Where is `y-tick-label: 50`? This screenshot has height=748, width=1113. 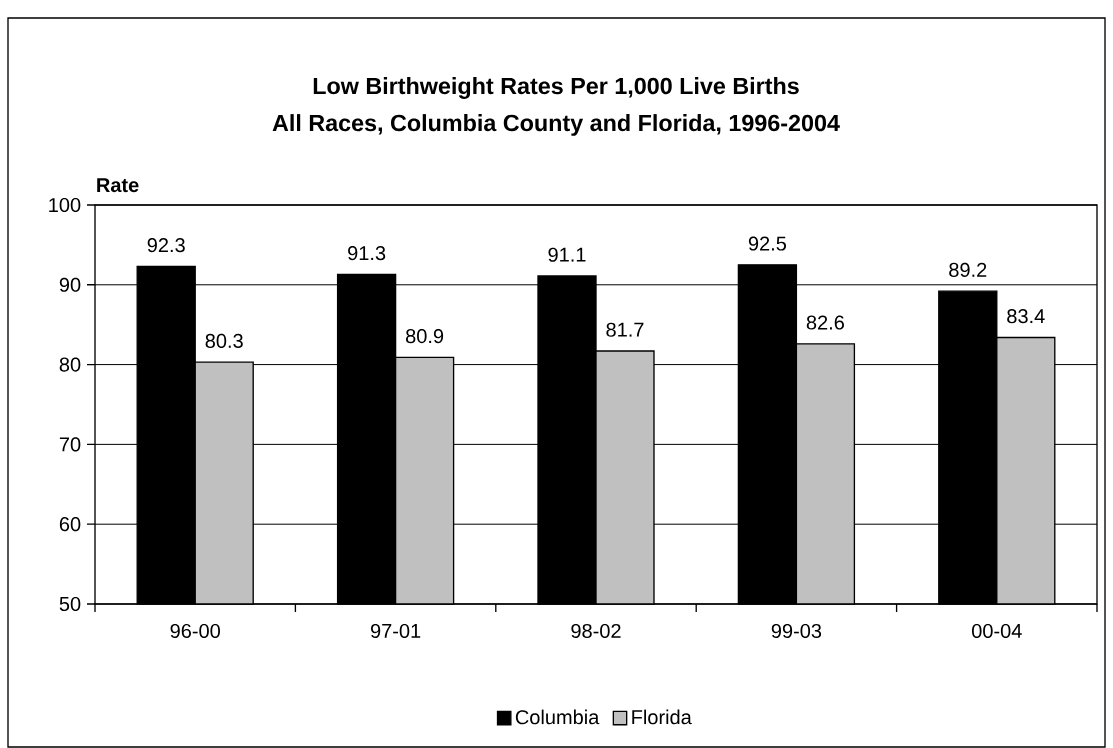
y-tick-label: 50 is located at coordinates (70, 604).